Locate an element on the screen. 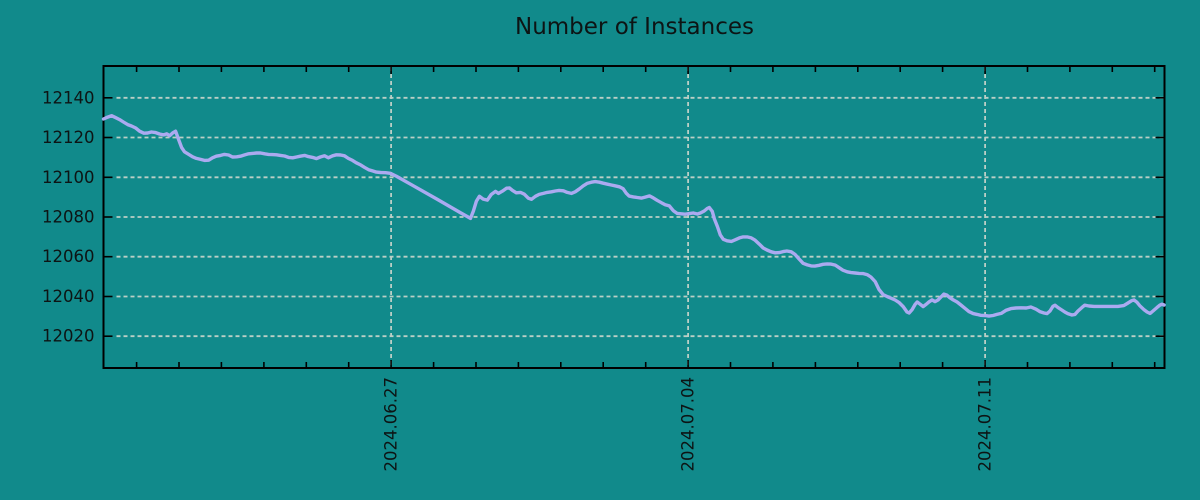 The height and width of the screenshot is (500, 1200). x-tick-label: 2024.07.11 is located at coordinates (985, 424).